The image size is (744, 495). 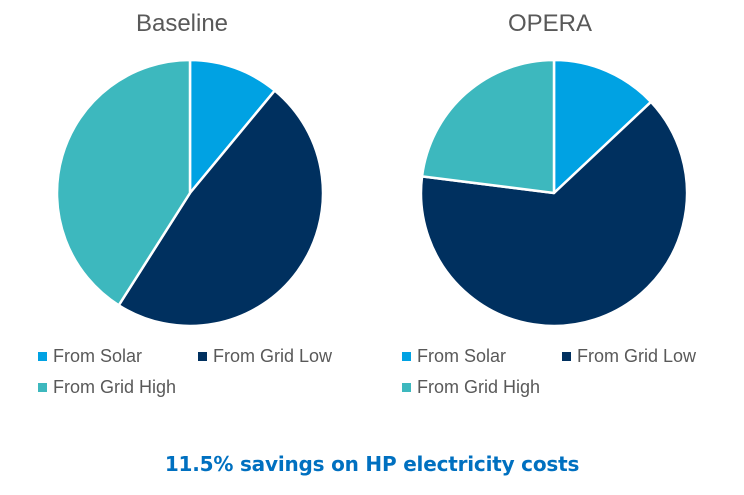 What do you see at coordinates (372, 464) in the screenshot?
I see `savings-caption: 11.5% savings on HP electricity costs` at bounding box center [372, 464].